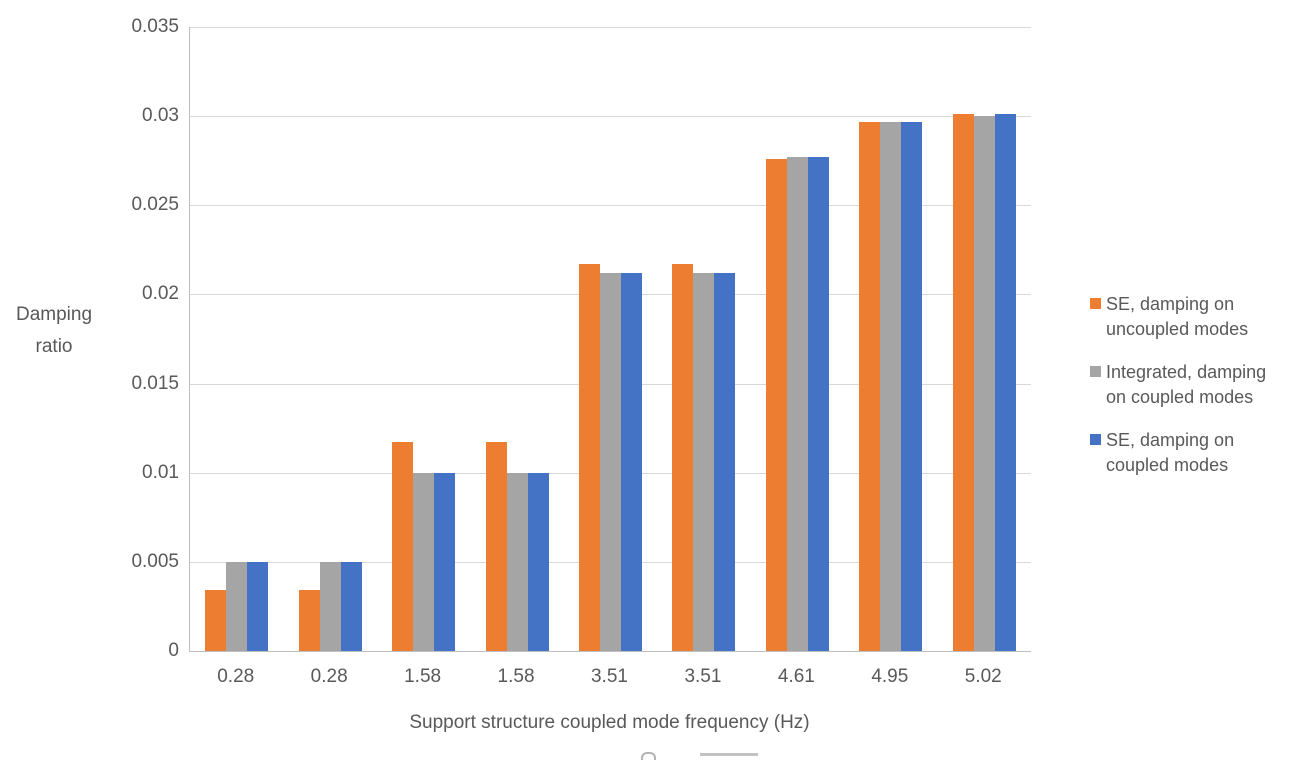 This screenshot has height=771, width=1296. What do you see at coordinates (797, 404) in the screenshot?
I see `bar-s1-c6` at bounding box center [797, 404].